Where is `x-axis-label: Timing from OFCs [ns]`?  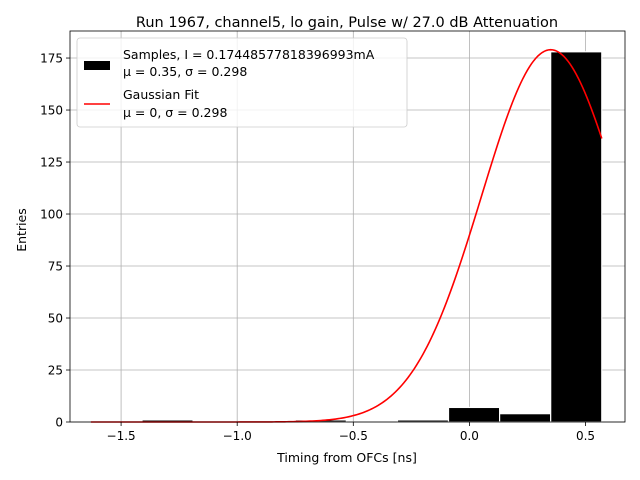 x-axis-label: Timing from OFCs [ns] is located at coordinates (346, 457).